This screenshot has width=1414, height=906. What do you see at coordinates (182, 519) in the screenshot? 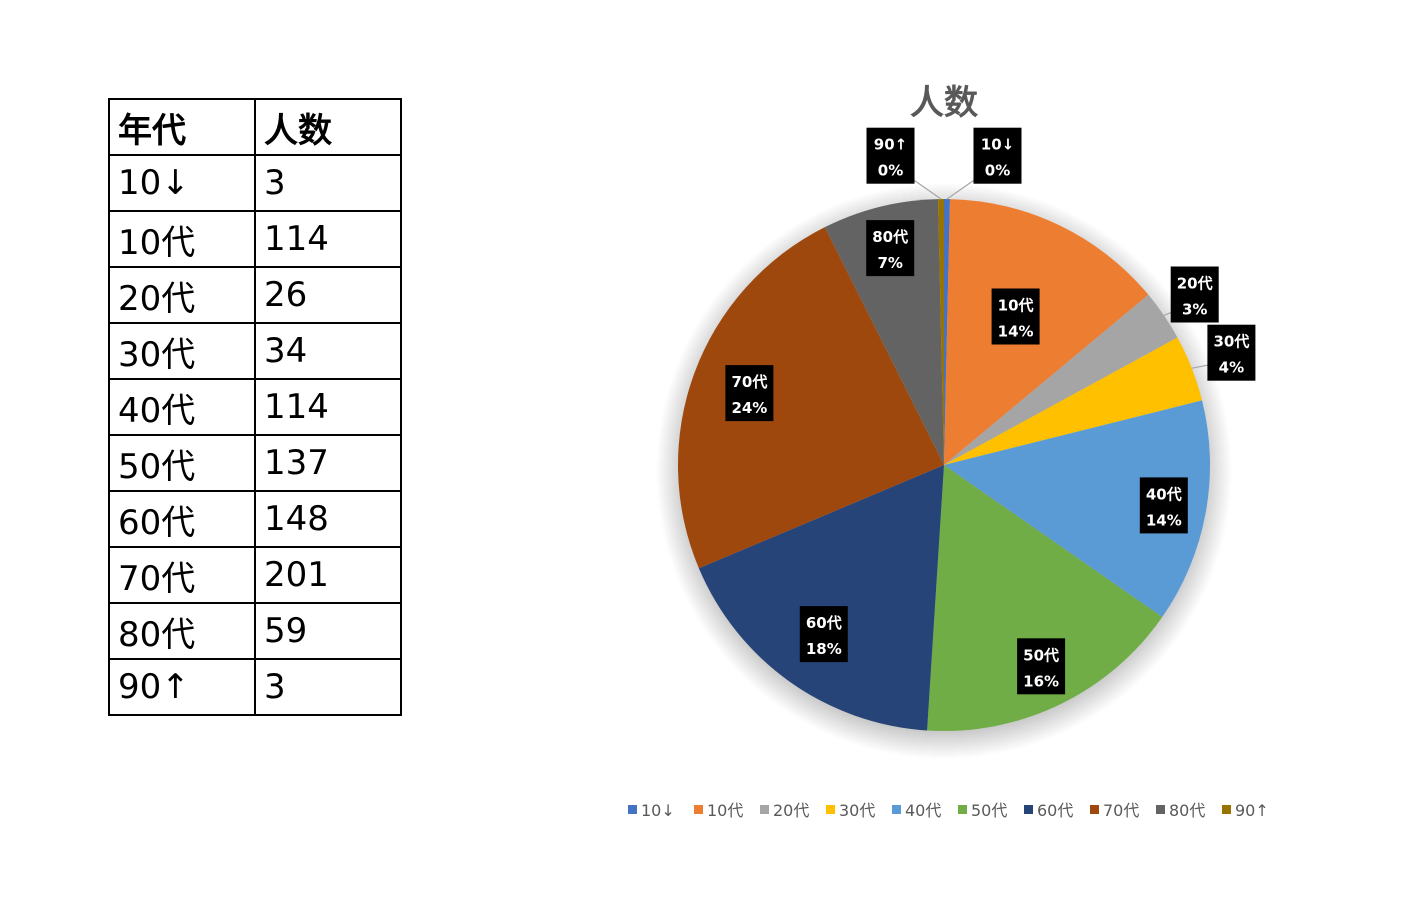
I see `cell-age: 60代` at bounding box center [182, 519].